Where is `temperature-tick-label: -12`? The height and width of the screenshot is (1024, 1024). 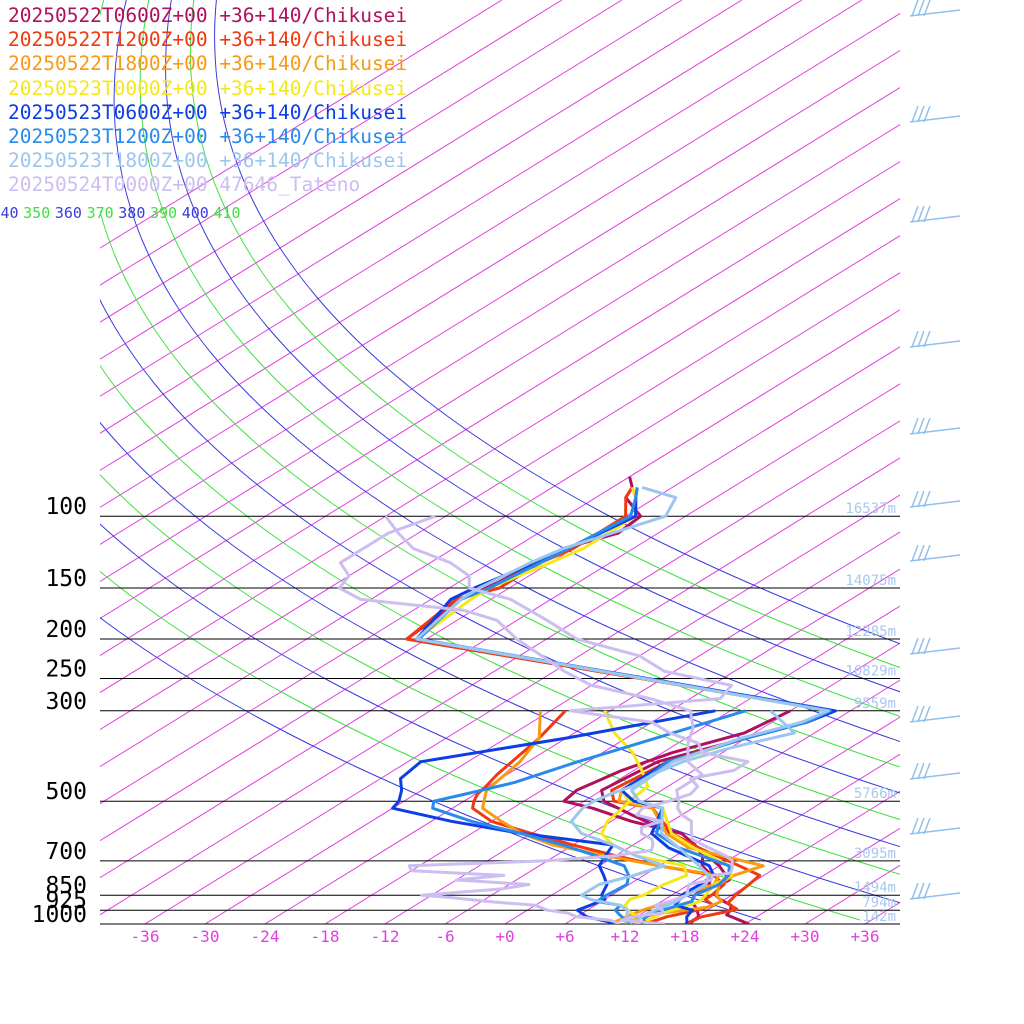 temperature-tick-label: -12 is located at coordinates (385, 936).